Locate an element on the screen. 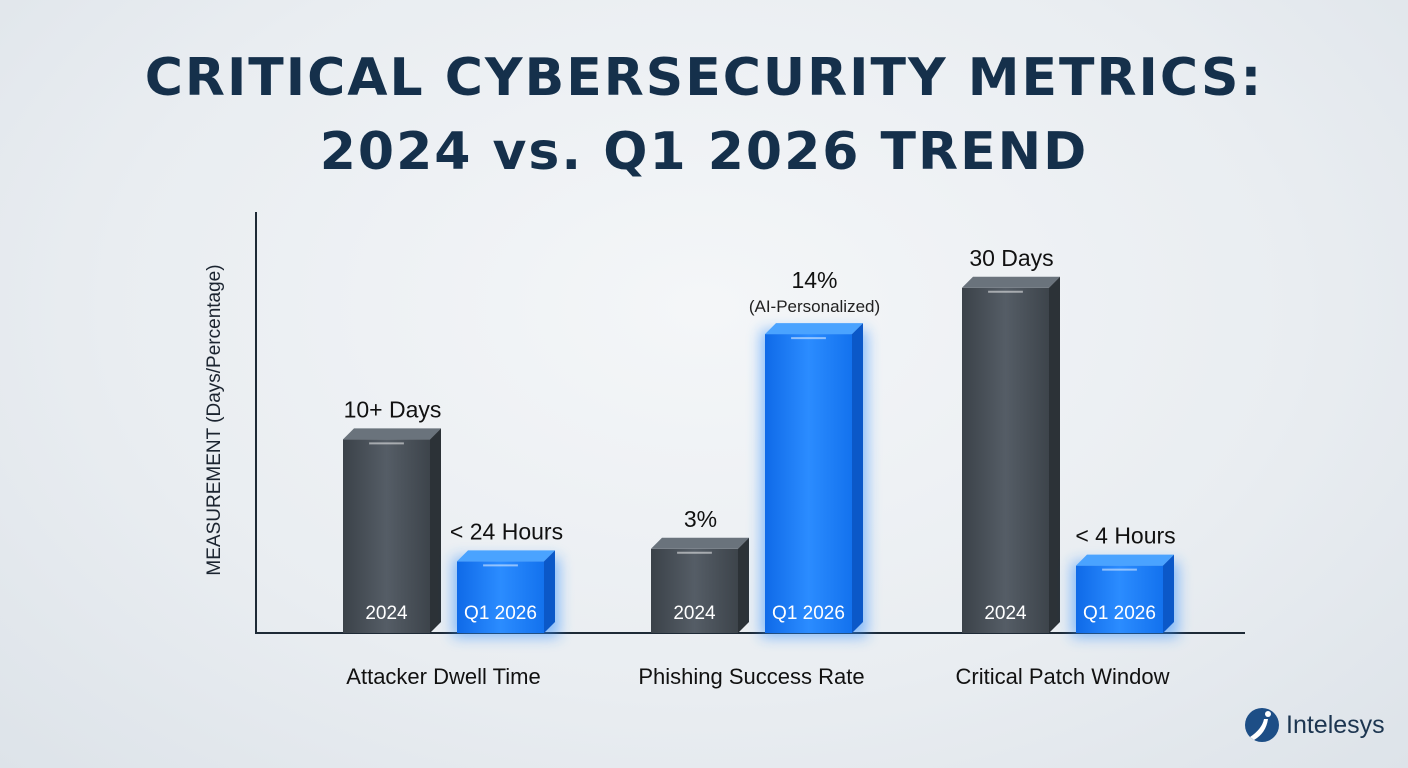 The image size is (1408, 768). bar-value-sublabel: (AI-Personalized) is located at coordinates (814, 306).